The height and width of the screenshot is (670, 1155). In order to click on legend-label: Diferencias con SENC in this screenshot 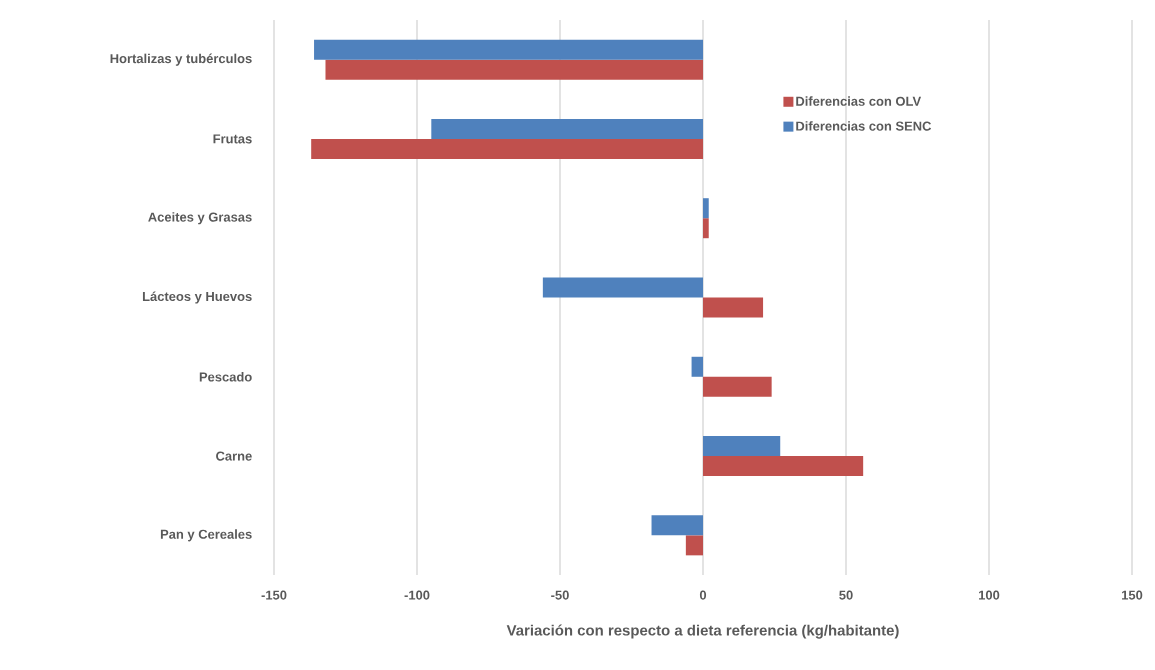, I will do `click(864, 126)`.